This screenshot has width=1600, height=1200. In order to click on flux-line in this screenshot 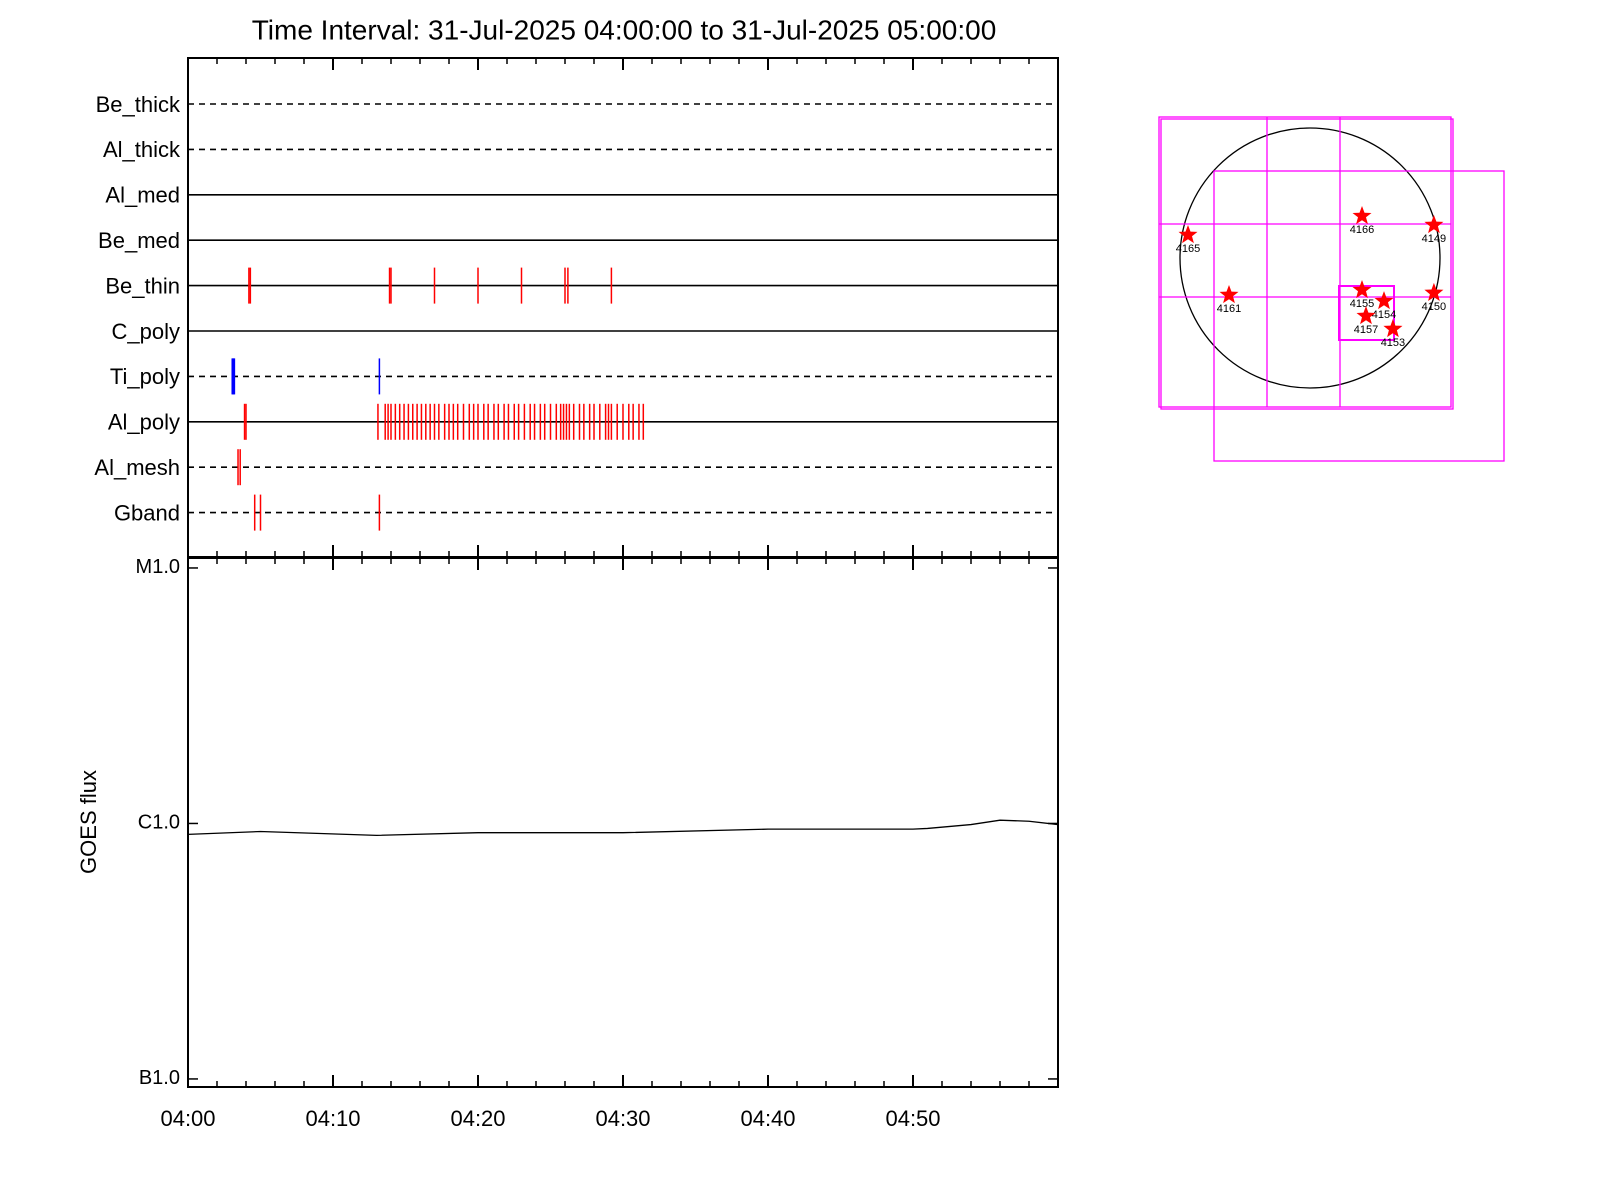, I will do `click(623, 828)`.